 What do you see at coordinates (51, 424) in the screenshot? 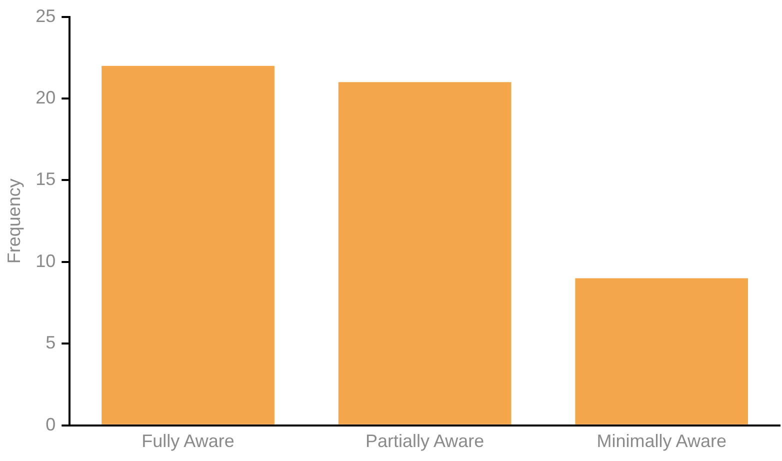
I see `y-tick-label: 0` at bounding box center [51, 424].